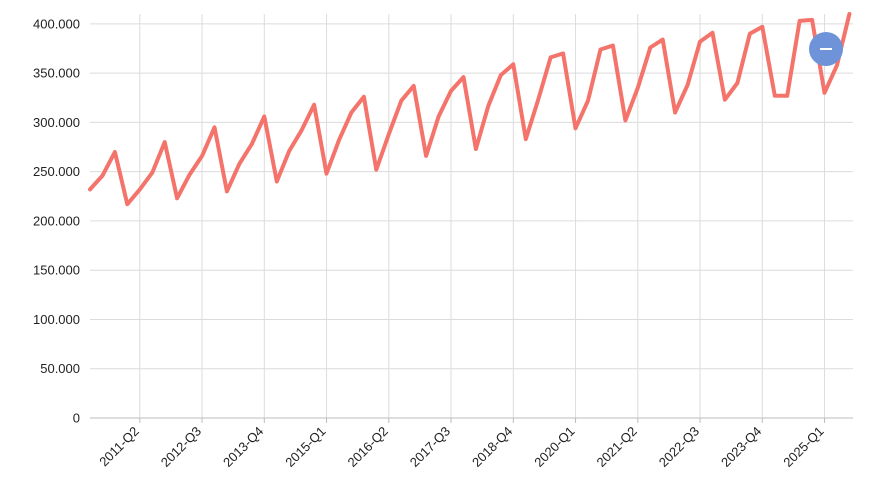 This screenshot has width=873, height=500. I want to click on x-tick-label: 2016-Q2, so click(368, 447).